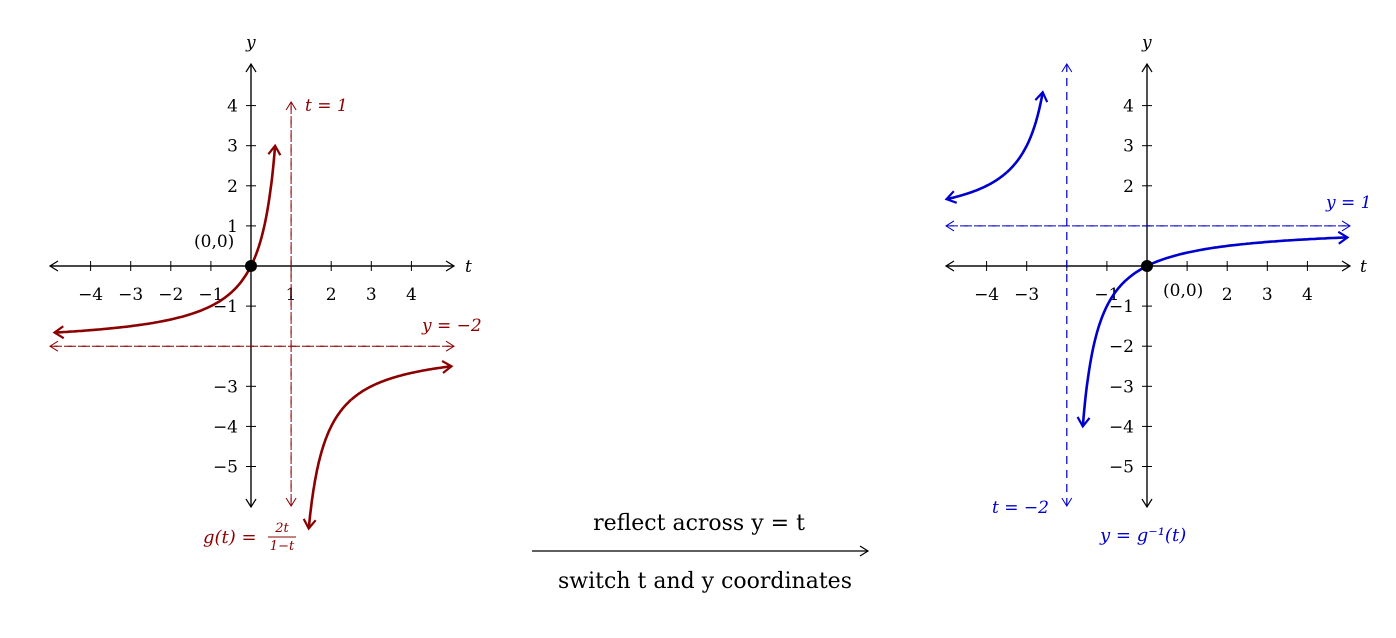 Image resolution: width=1396 pixels, height=638 pixels. Describe the element at coordinates (1307, 295) in the screenshot. I see `right-x-tick: 4` at that location.